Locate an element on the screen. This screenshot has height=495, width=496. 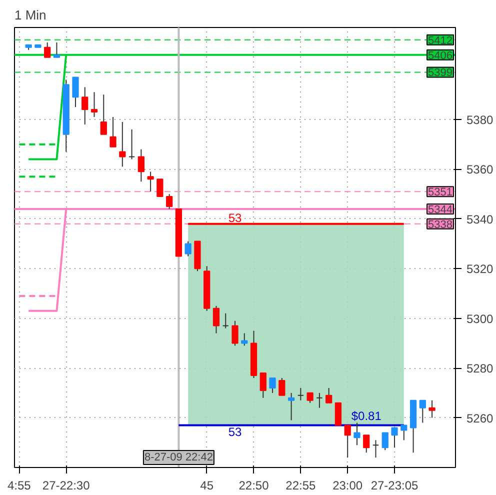
y-tick-label: 5260 is located at coordinates (480, 418).